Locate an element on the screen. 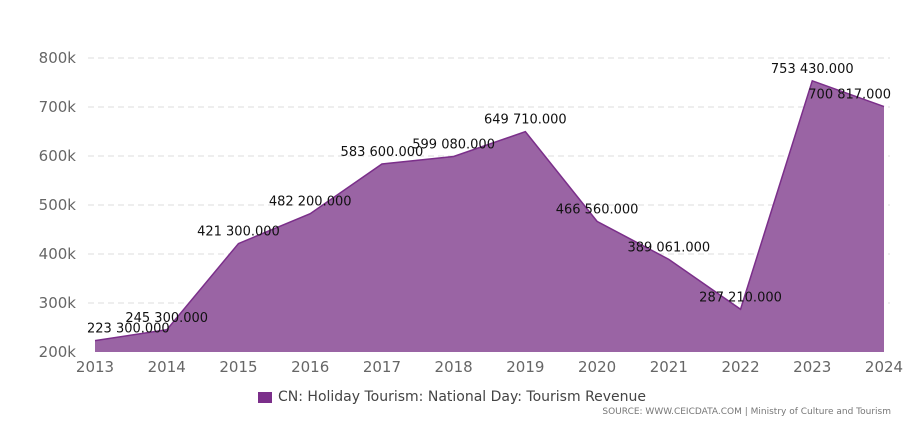  y-axis: 200k 300k 400k 500k 600k 700k 800k is located at coordinates (58, 205).